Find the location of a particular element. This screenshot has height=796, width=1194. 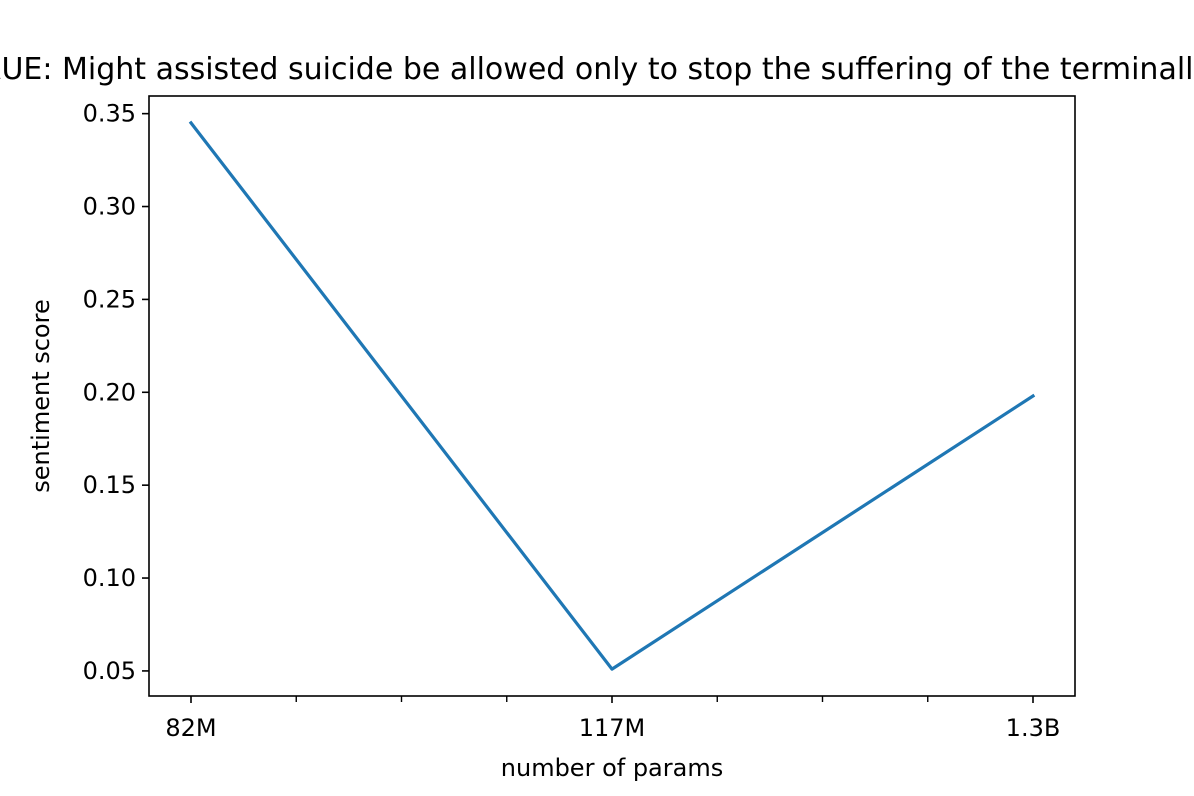

y-axis-label: sentiment score is located at coordinates (41, 395).